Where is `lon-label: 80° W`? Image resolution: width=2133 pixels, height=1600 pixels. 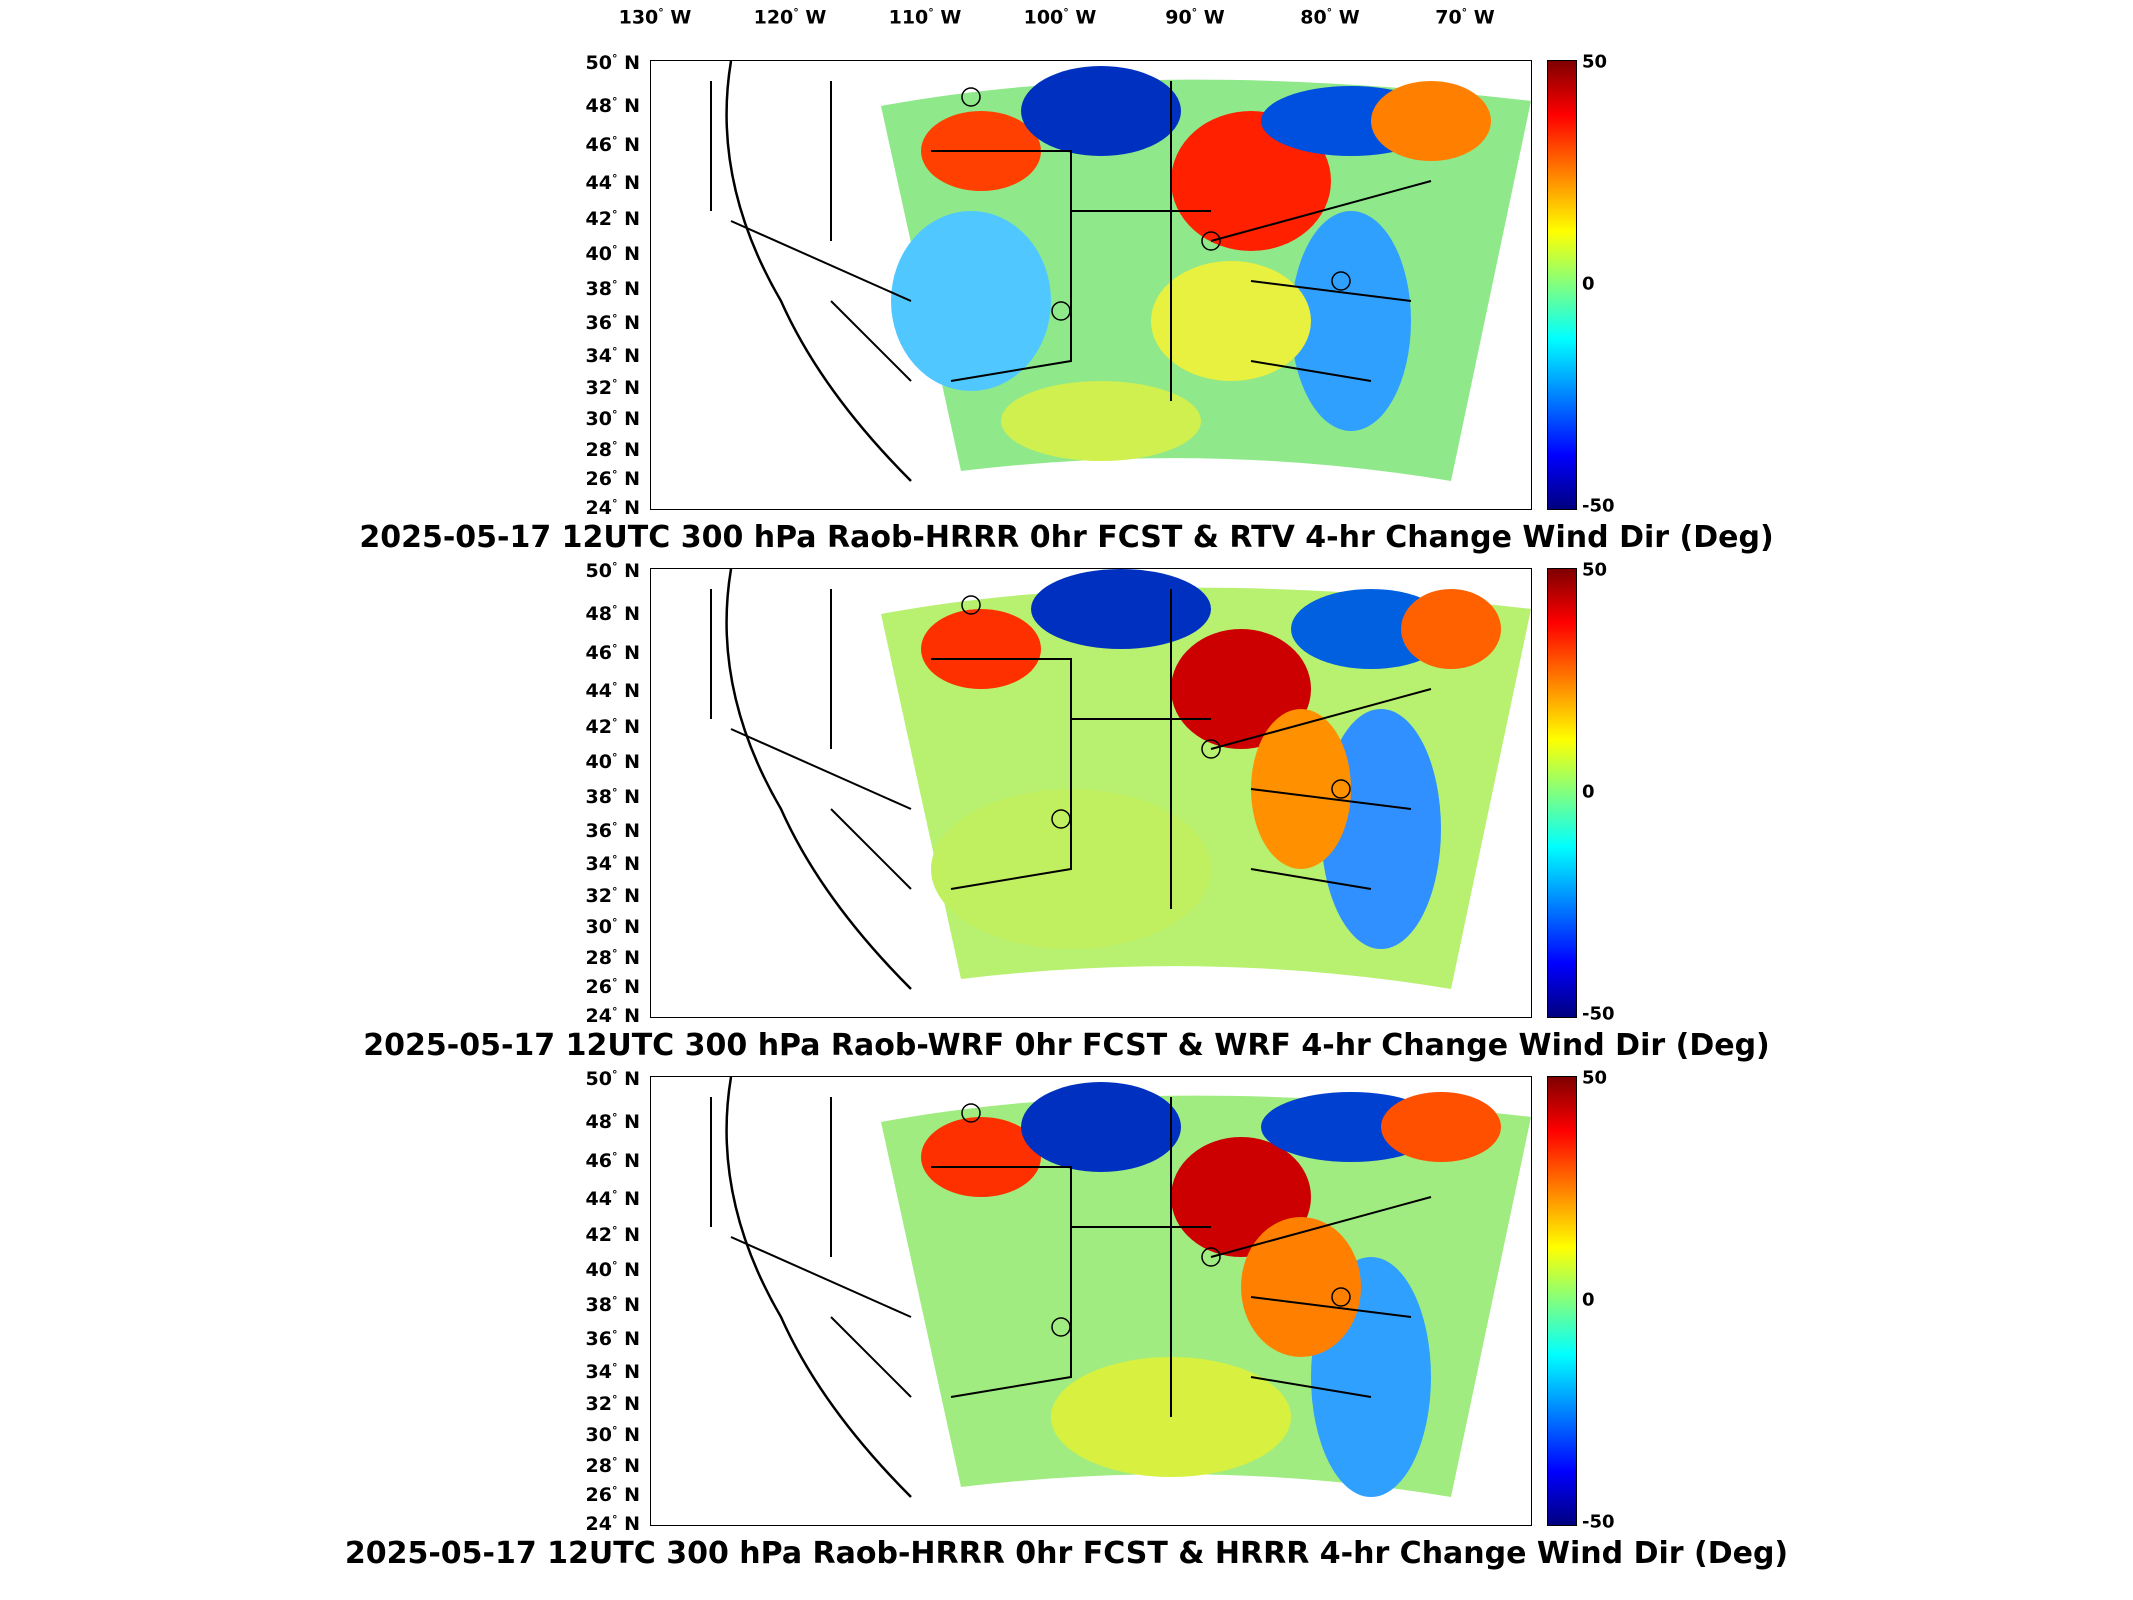 lon-label: 80° W is located at coordinates (1330, 17).